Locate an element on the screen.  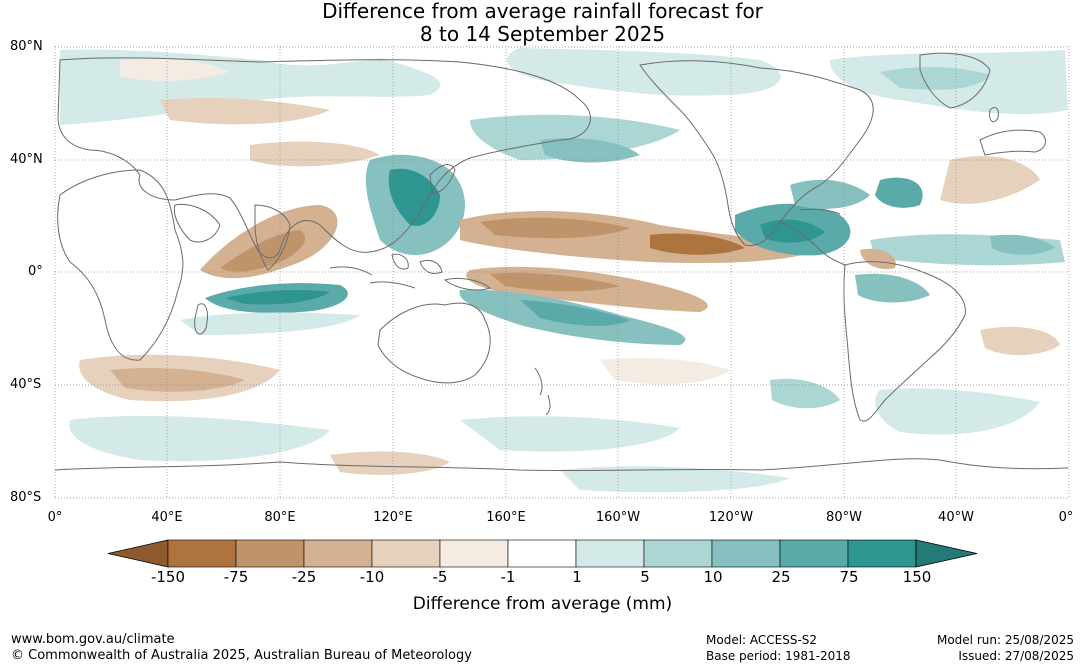
lat-label-80s: 80°S is located at coordinates (26, 497).